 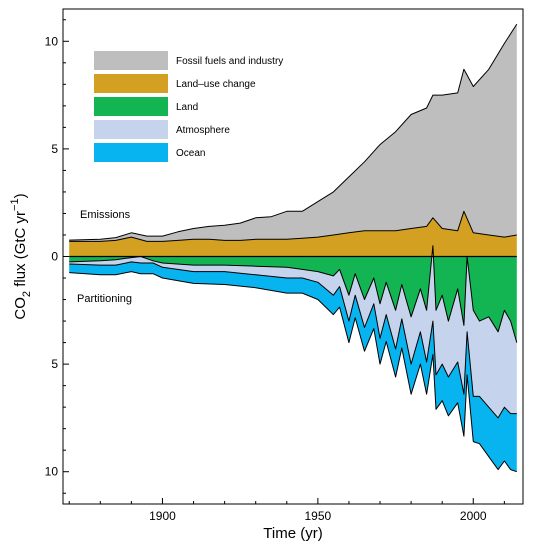 What do you see at coordinates (318, 516) in the screenshot?
I see `x-tick-label: 1950` at bounding box center [318, 516].